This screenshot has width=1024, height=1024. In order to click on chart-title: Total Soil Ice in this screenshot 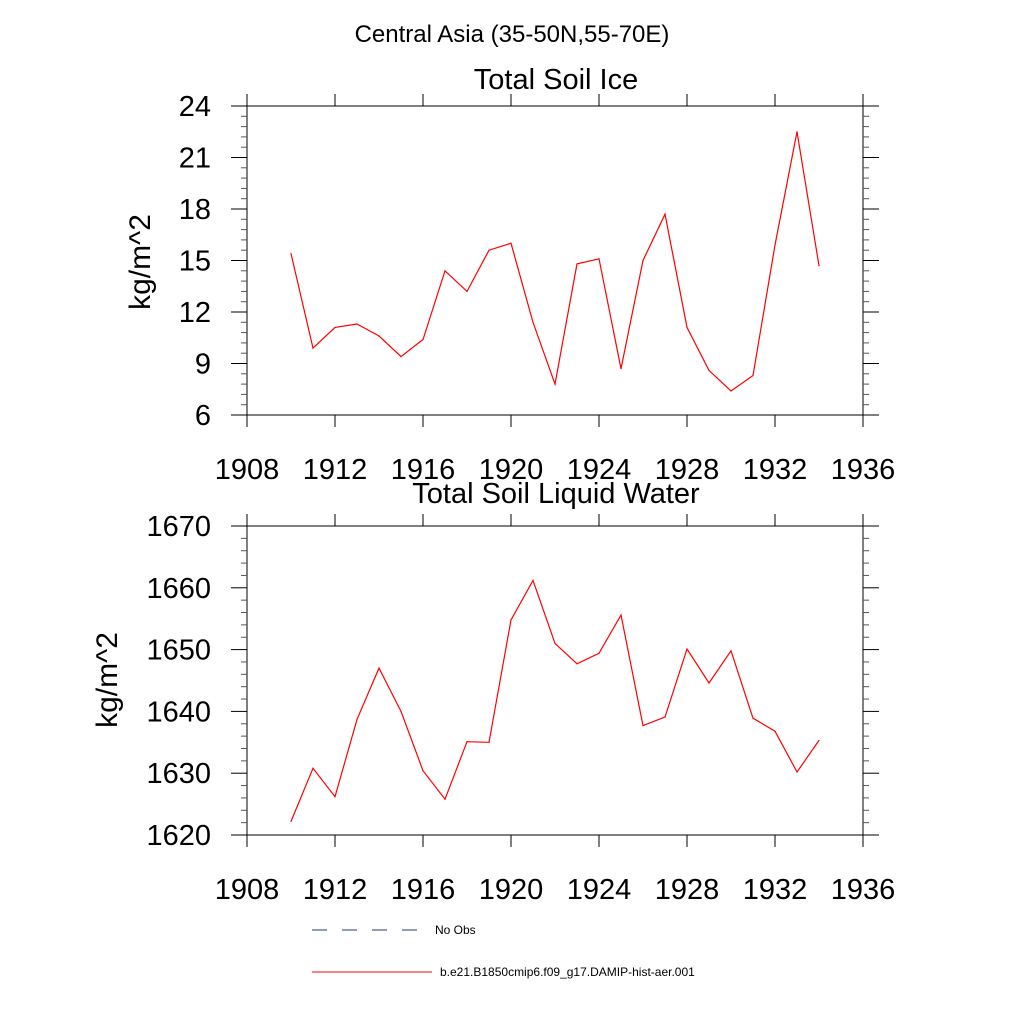, I will do `click(556, 80)`.